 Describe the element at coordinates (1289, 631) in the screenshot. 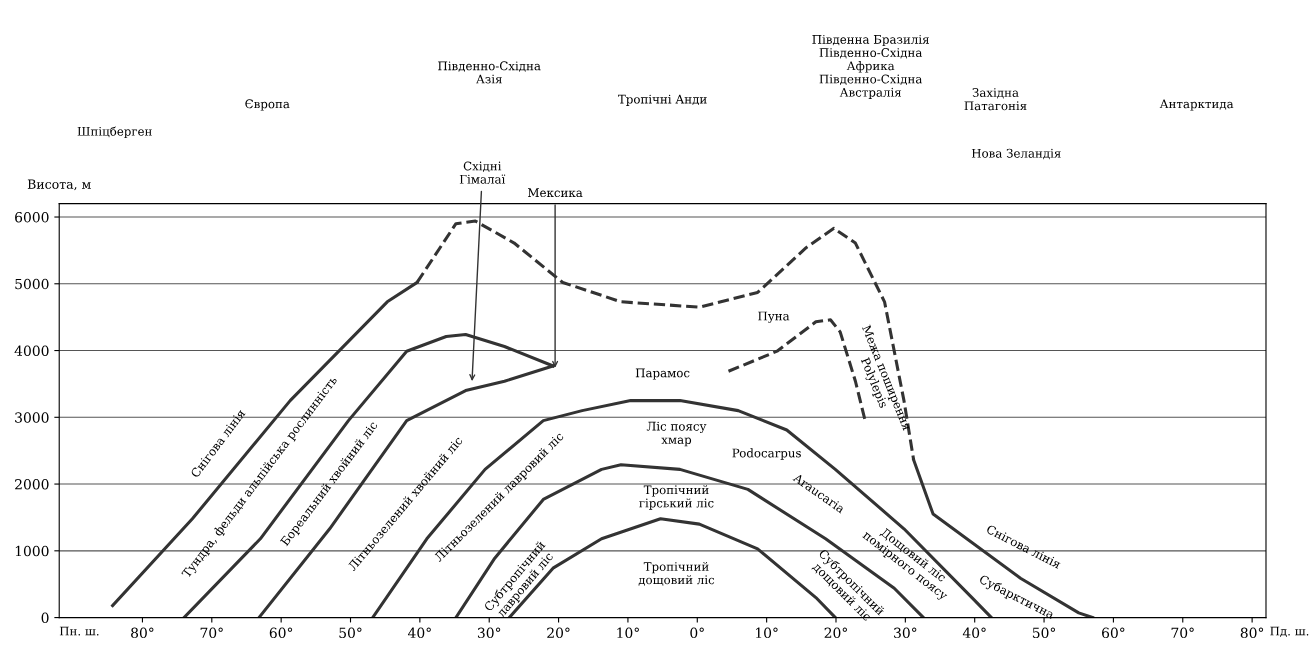

I see `text: Пд. ш.` at that location.